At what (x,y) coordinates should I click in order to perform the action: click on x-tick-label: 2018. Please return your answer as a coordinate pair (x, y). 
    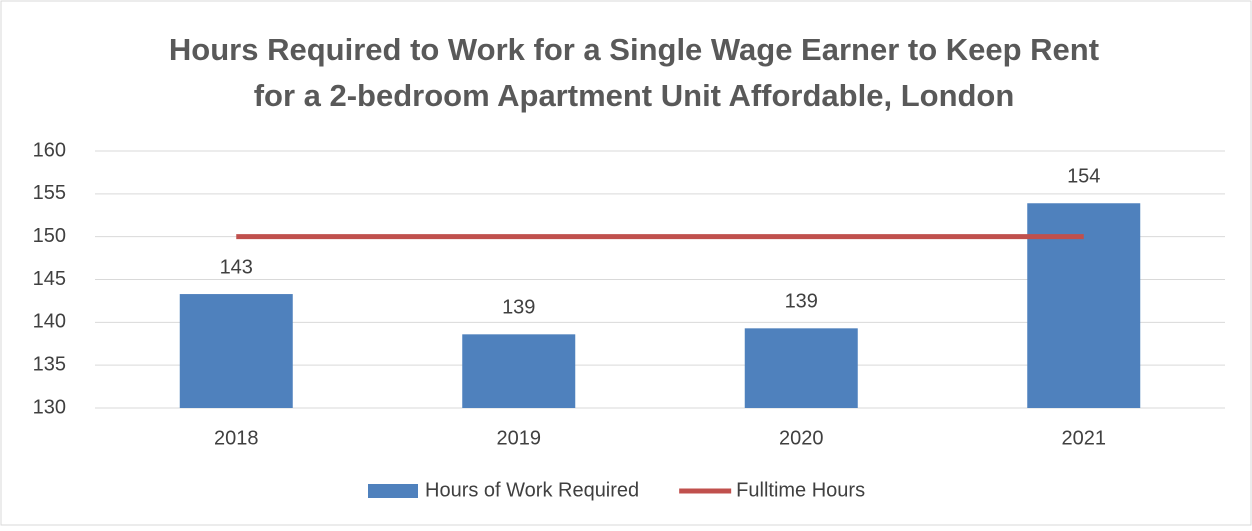
    Looking at the image, I should click on (236, 438).